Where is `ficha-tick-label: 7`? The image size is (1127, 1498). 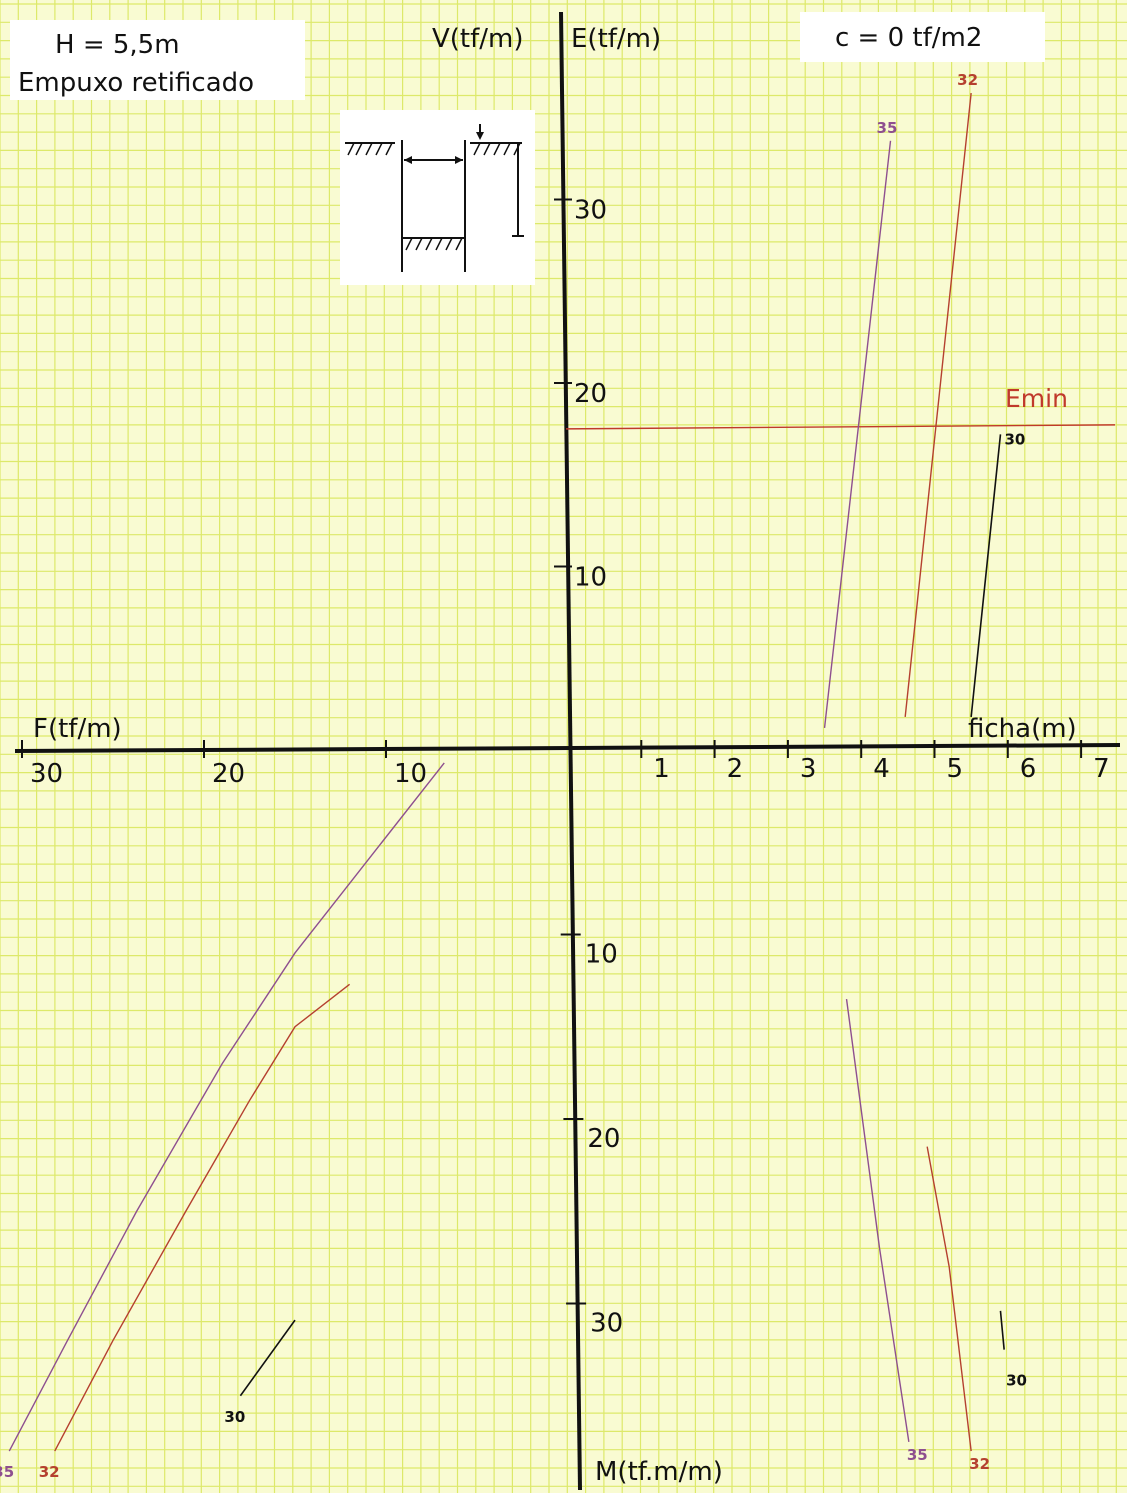 ficha-tick-label: 7 is located at coordinates (1101, 769).